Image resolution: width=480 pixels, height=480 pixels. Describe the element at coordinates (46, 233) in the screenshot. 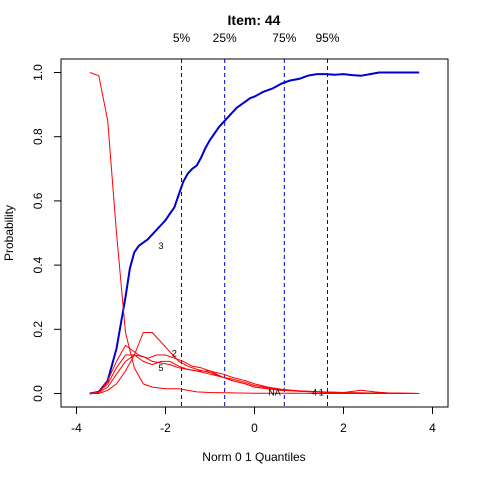

I see `y-axis: 0.0 0.2 0.4 0.6 0.8 1.0` at that location.